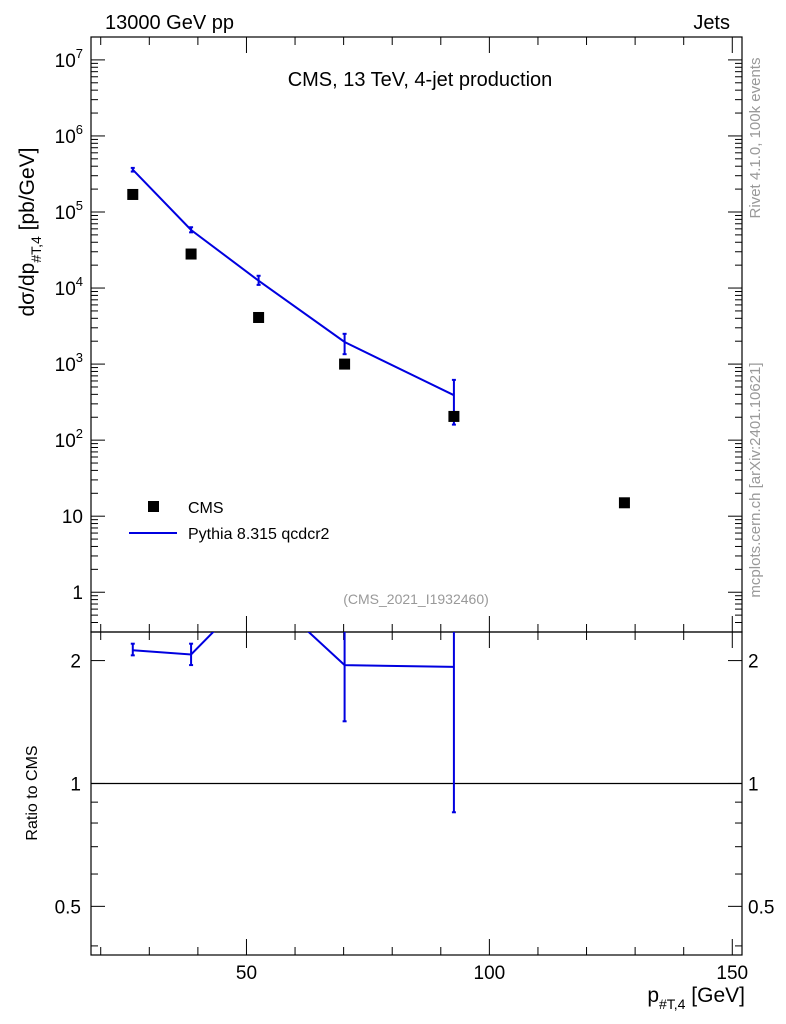 The height and width of the screenshot is (1024, 786). What do you see at coordinates (420, 80) in the screenshot?
I see `chart-title: CMS, 13 TeV, 4-jet production` at bounding box center [420, 80].